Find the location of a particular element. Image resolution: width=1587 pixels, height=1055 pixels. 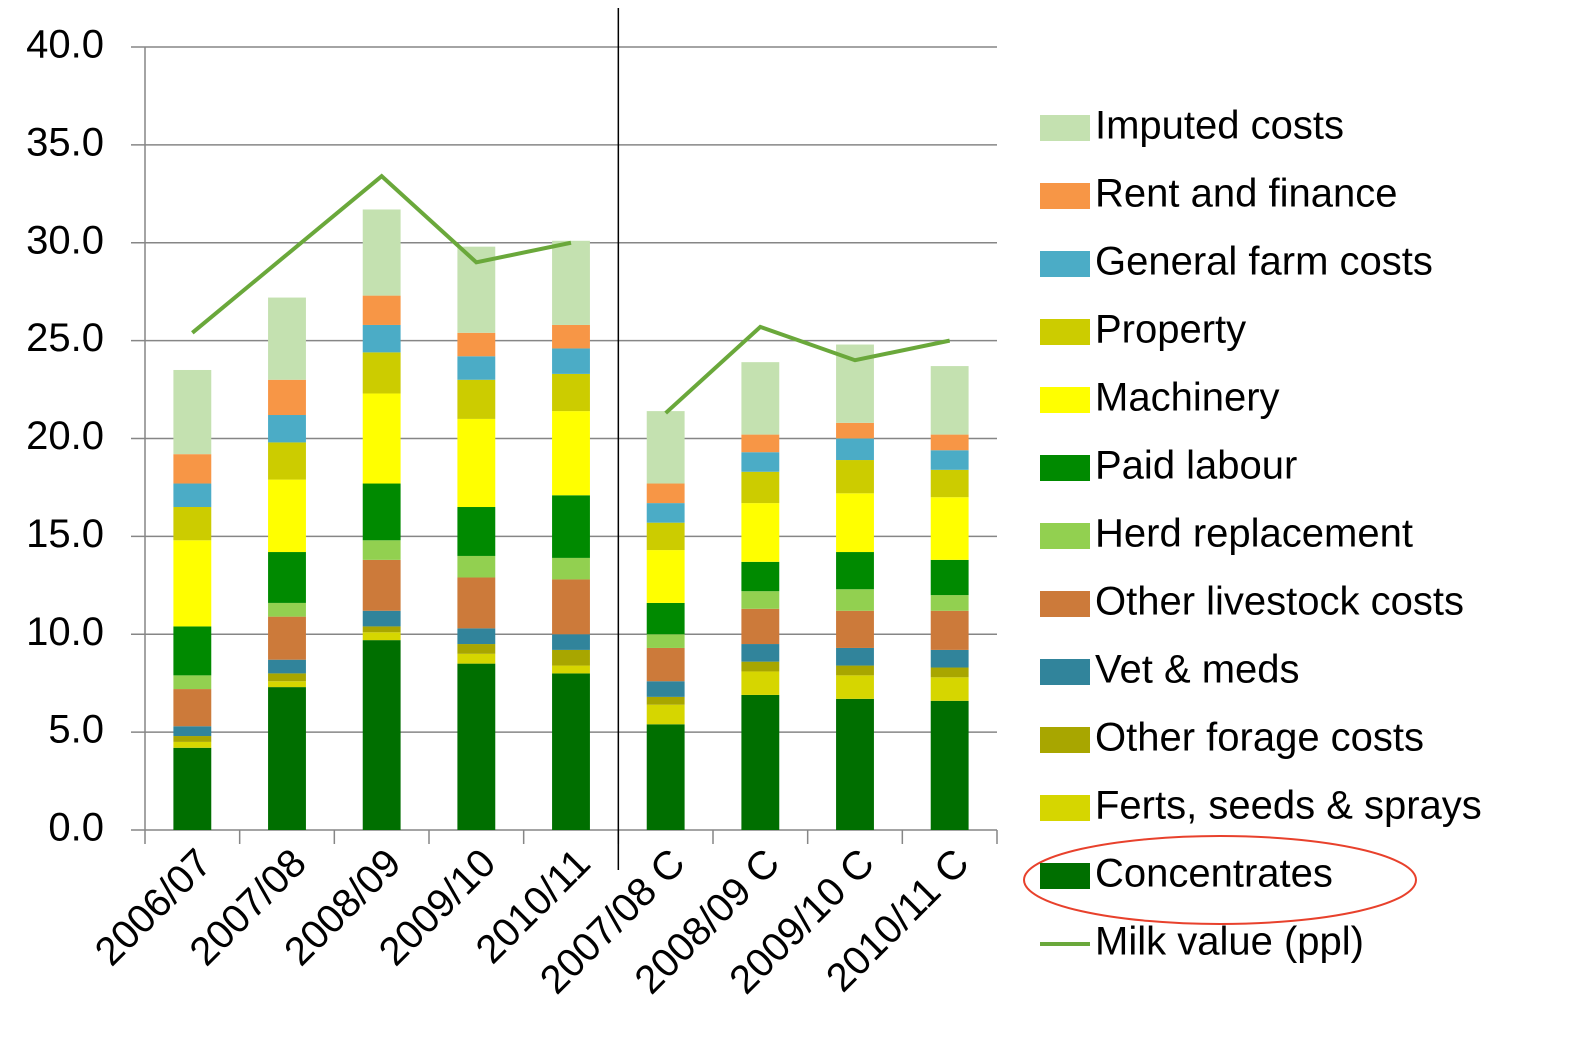

legend-label: Property is located at coordinates (1170, 330).